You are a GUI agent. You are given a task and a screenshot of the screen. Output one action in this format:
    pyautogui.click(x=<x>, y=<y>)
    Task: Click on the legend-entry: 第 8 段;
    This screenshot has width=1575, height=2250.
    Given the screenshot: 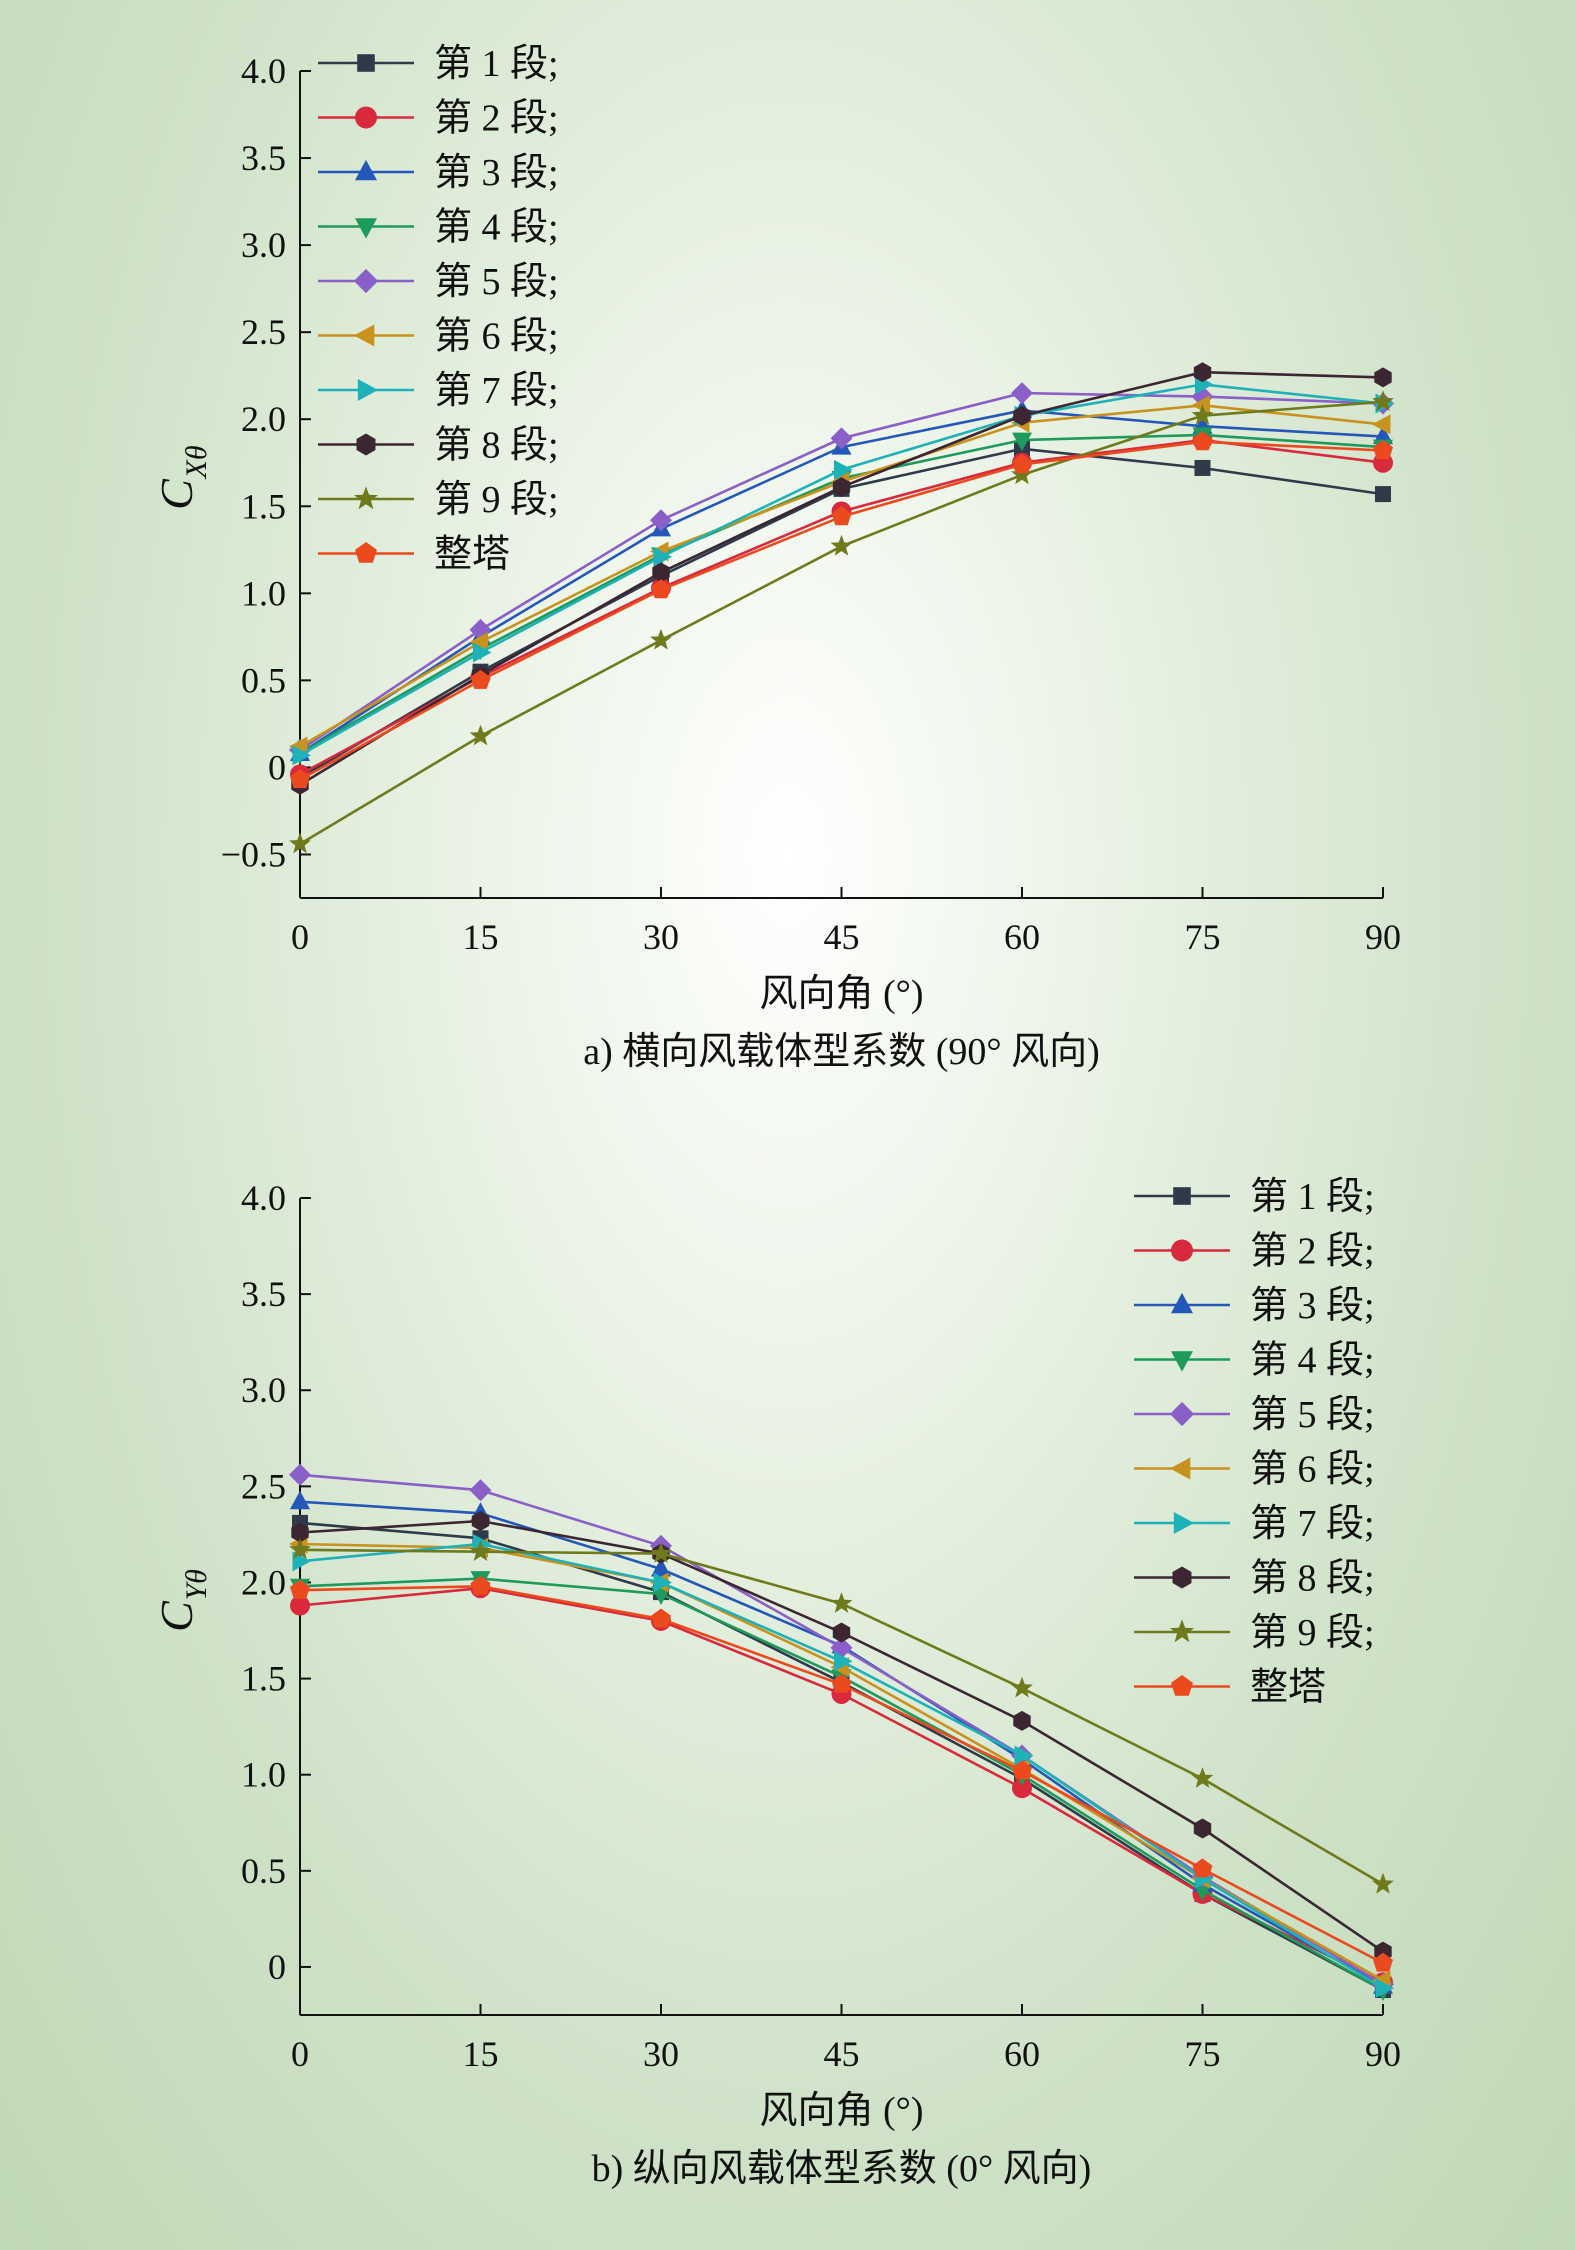 What is the action you would take?
    pyautogui.click(x=1254, y=1579)
    